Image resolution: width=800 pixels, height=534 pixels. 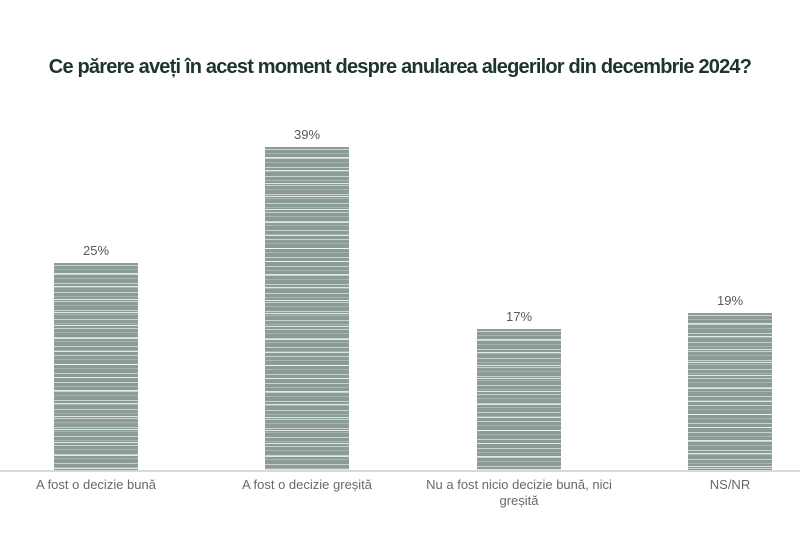 I want to click on category-label: A fost o decizie bună, so click(x=96, y=484).